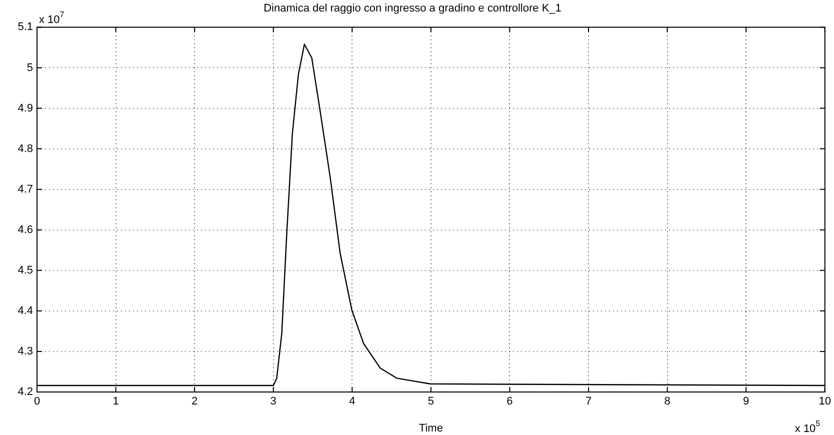  Describe the element at coordinates (195, 402) in the screenshot. I see `x-tick-label: 2` at that location.